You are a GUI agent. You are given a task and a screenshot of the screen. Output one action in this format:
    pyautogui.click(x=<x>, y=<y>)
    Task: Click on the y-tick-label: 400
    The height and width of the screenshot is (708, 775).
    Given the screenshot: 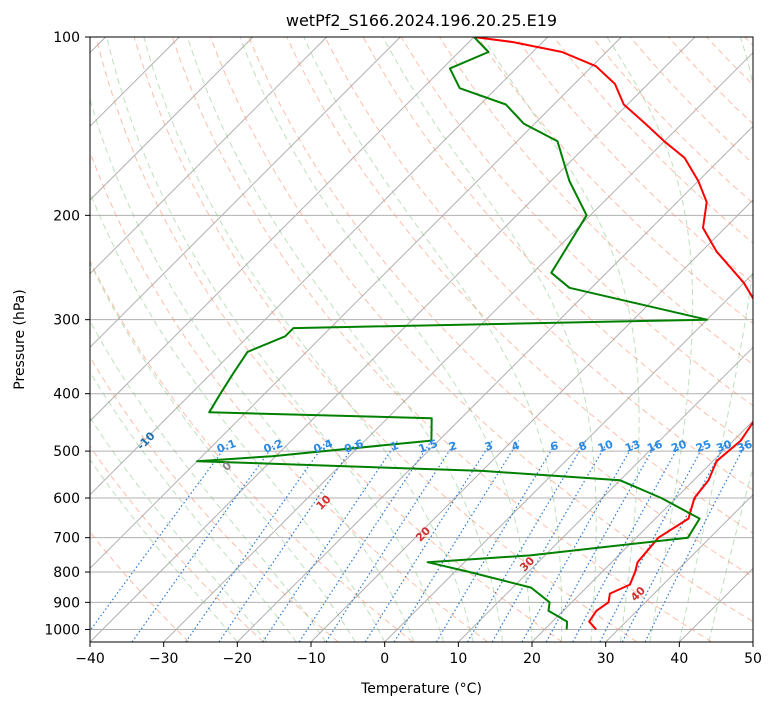 What is the action you would take?
    pyautogui.click(x=66, y=395)
    